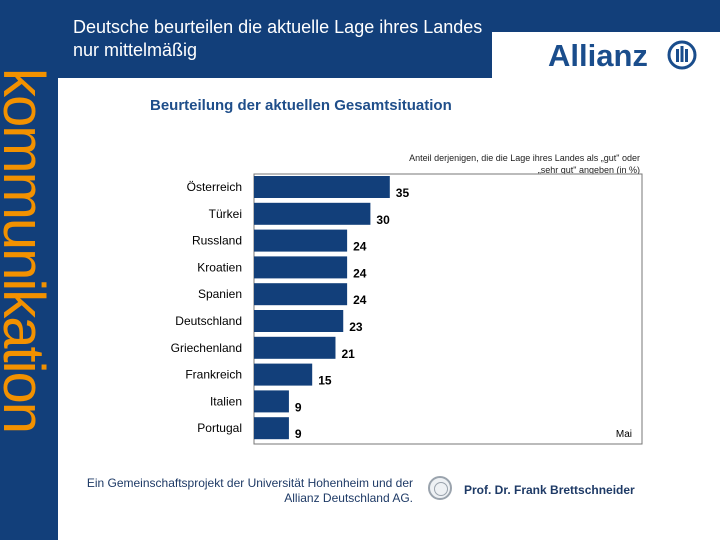 The height and width of the screenshot is (540, 720). Describe the element at coordinates (549, 490) in the screenshot. I see `footer-author: Prof. Dr. Frank Brettschneider` at that location.